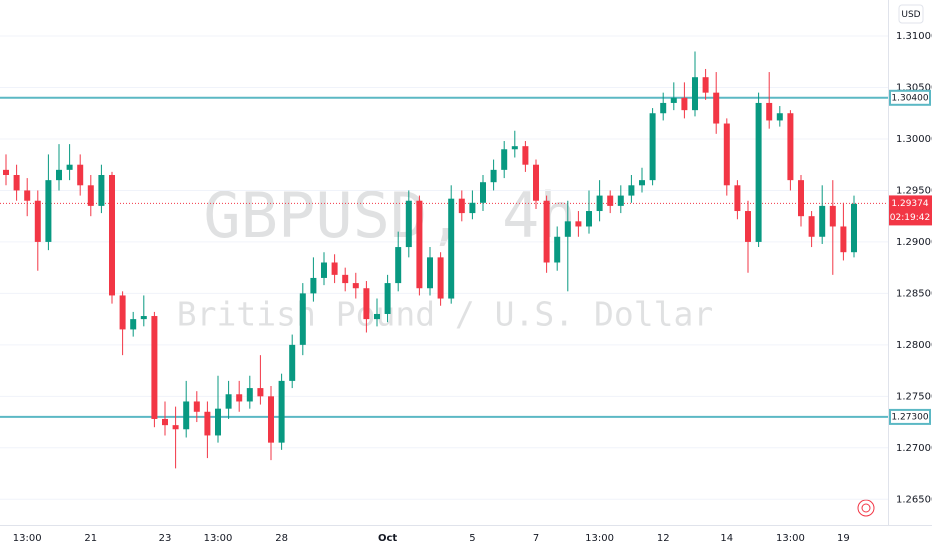 Image resolution: width=932 pixels, height=550 pixels. Describe the element at coordinates (281, 538) in the screenshot. I see `x-tick-label: 28` at that location.